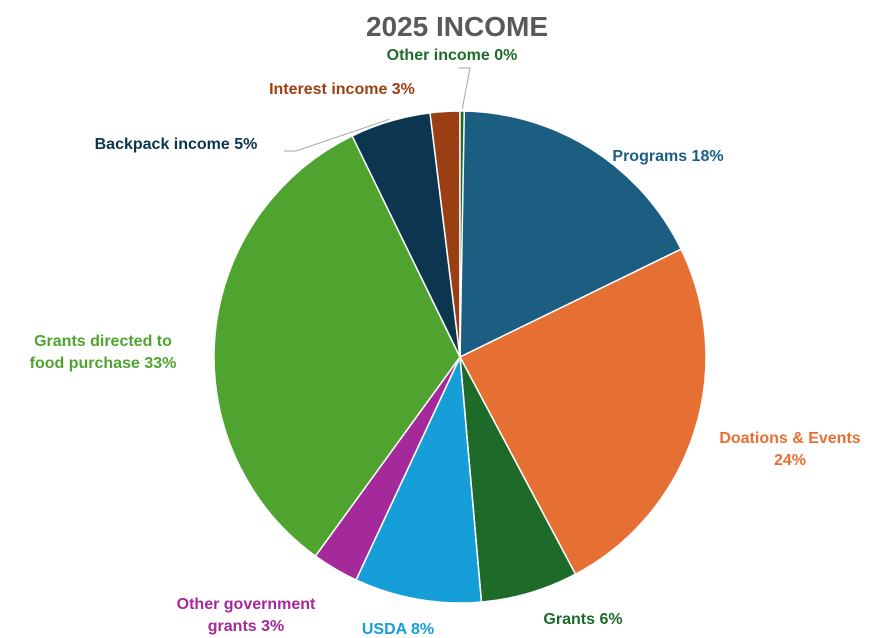 The height and width of the screenshot is (638, 884). Describe the element at coordinates (457, 26) in the screenshot. I see `chart-title: 2025 INCOME` at that location.